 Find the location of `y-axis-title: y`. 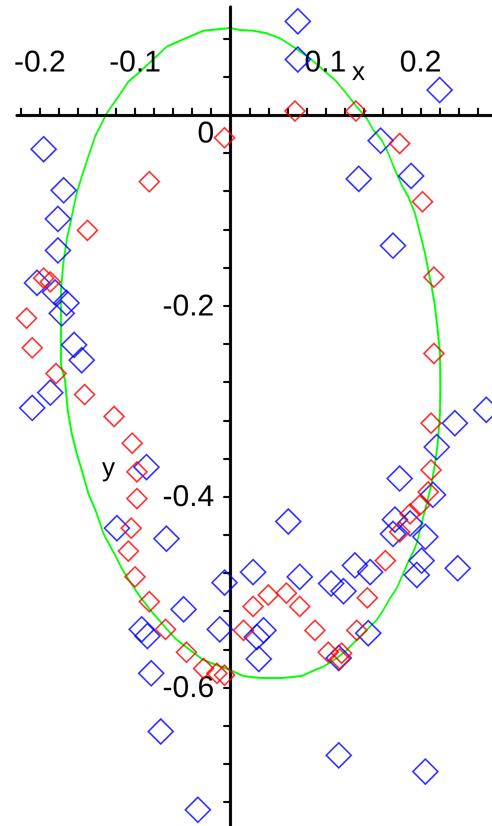

y-axis-title: y is located at coordinates (108, 467).